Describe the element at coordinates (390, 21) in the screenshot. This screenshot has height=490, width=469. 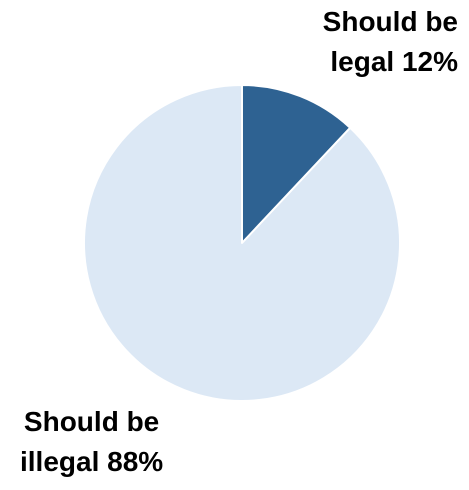
I see `slice-label-legal-line-1: Should be` at that location.